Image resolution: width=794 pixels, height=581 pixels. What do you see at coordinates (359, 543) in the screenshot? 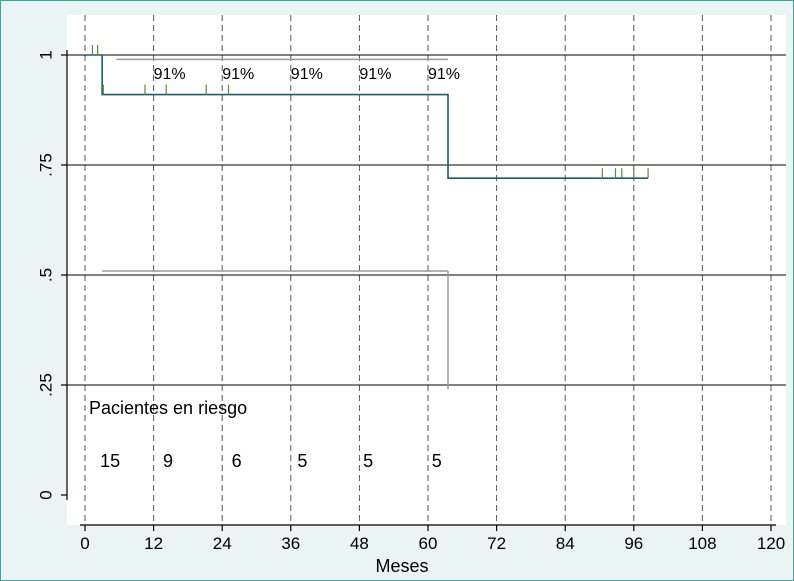
I see `x-tick-label: 48` at bounding box center [359, 543].